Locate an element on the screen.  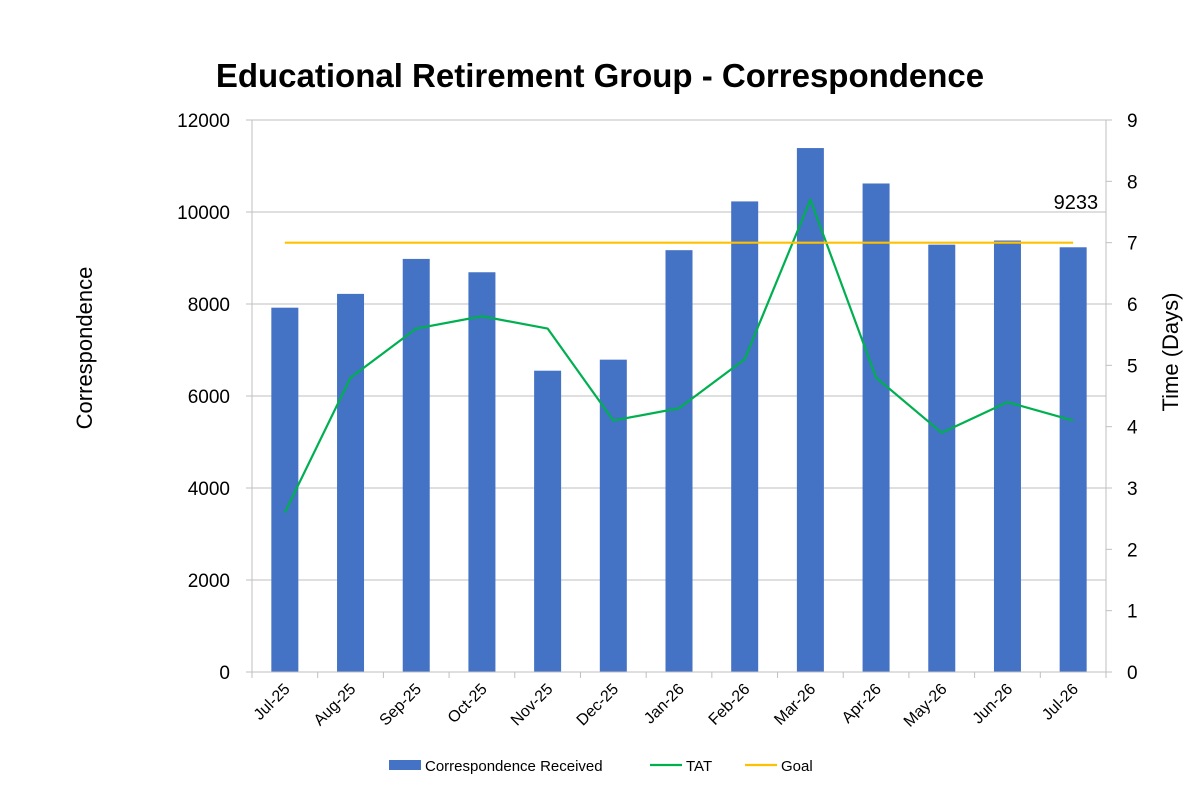
x-tick-label: Mar-26 is located at coordinates (795, 705).